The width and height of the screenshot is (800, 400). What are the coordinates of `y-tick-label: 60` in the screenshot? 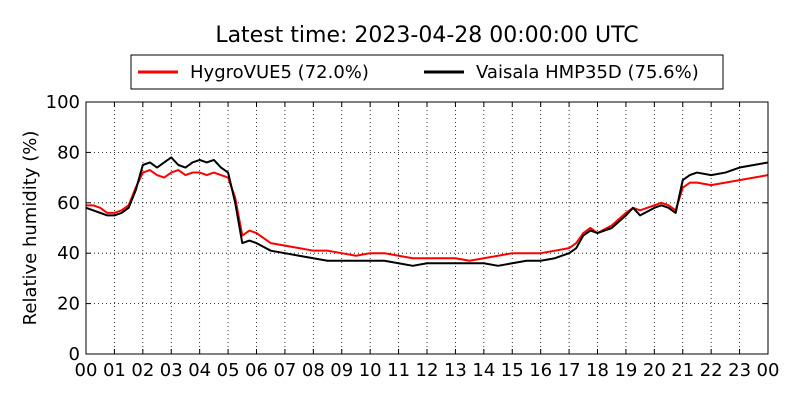 It's located at (68, 203).